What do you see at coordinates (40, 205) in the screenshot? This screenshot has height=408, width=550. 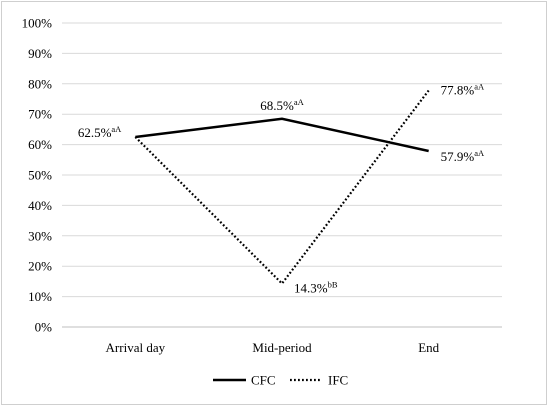 I see `y-tick-label: 40%` at bounding box center [40, 205].